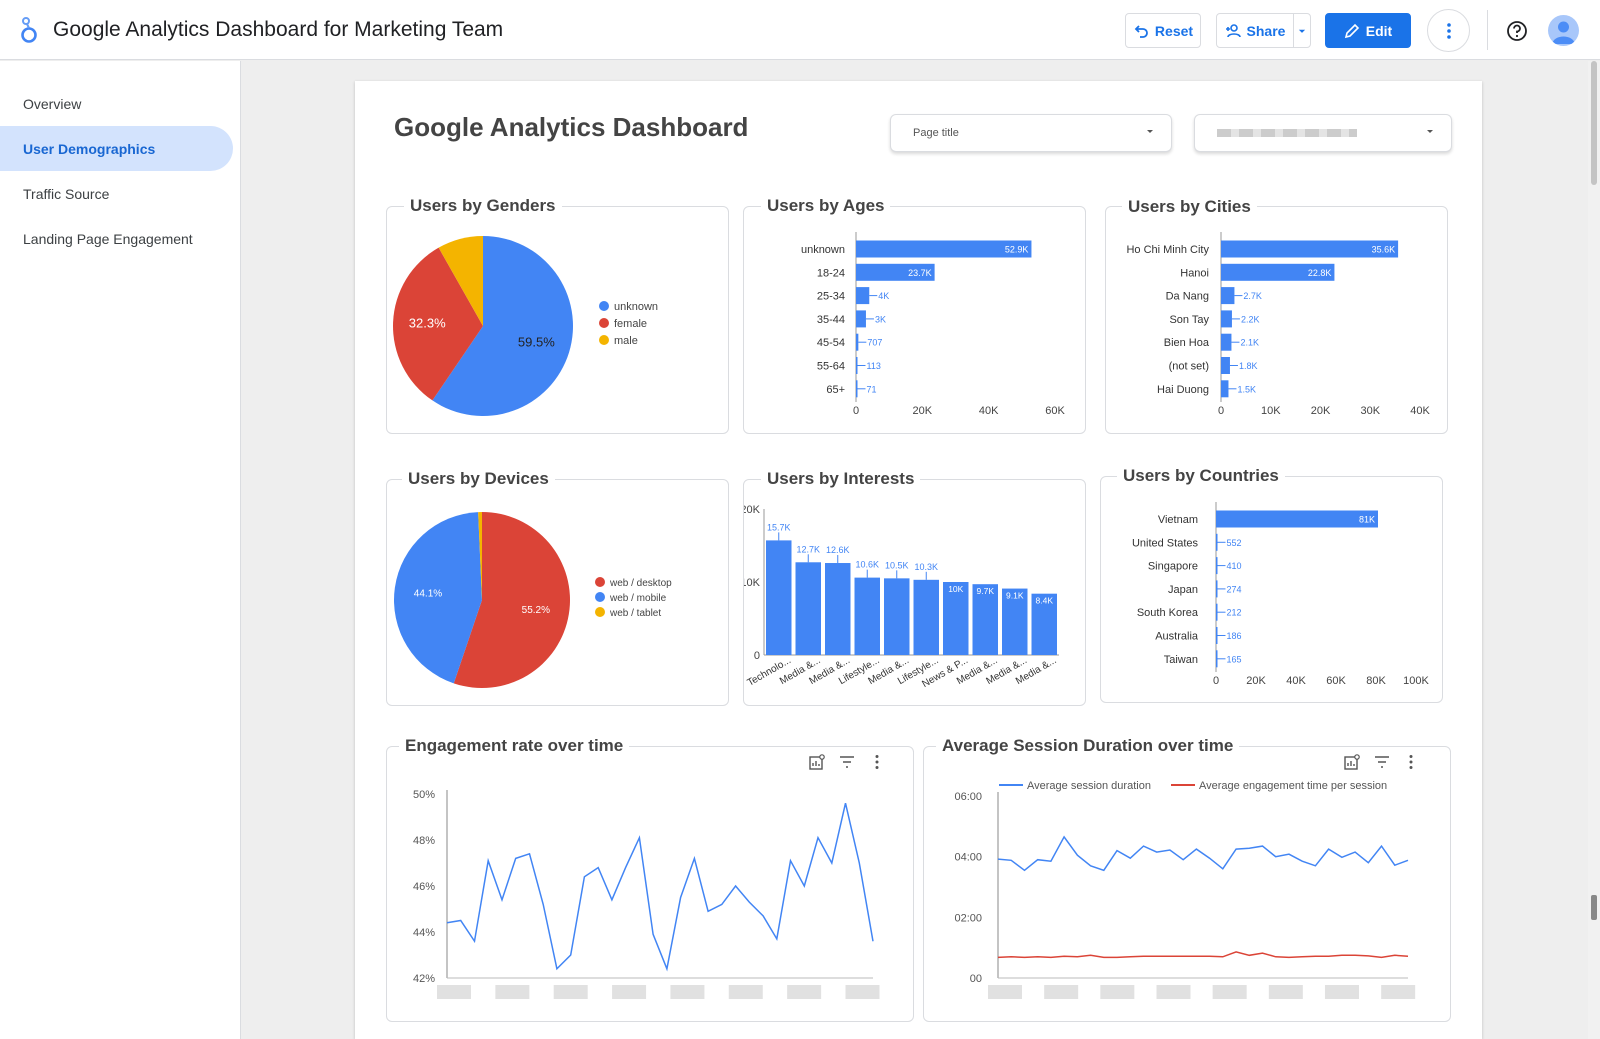 The image size is (1600, 1039). Describe the element at coordinates (1367, 520) in the screenshot. I see `bar-value-label: 81K` at that location.